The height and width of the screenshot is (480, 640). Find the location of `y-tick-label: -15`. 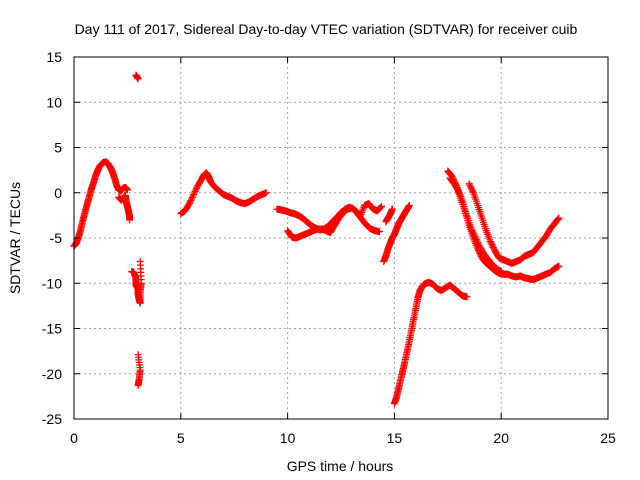

y-tick-label: -15 is located at coordinates (52, 329).